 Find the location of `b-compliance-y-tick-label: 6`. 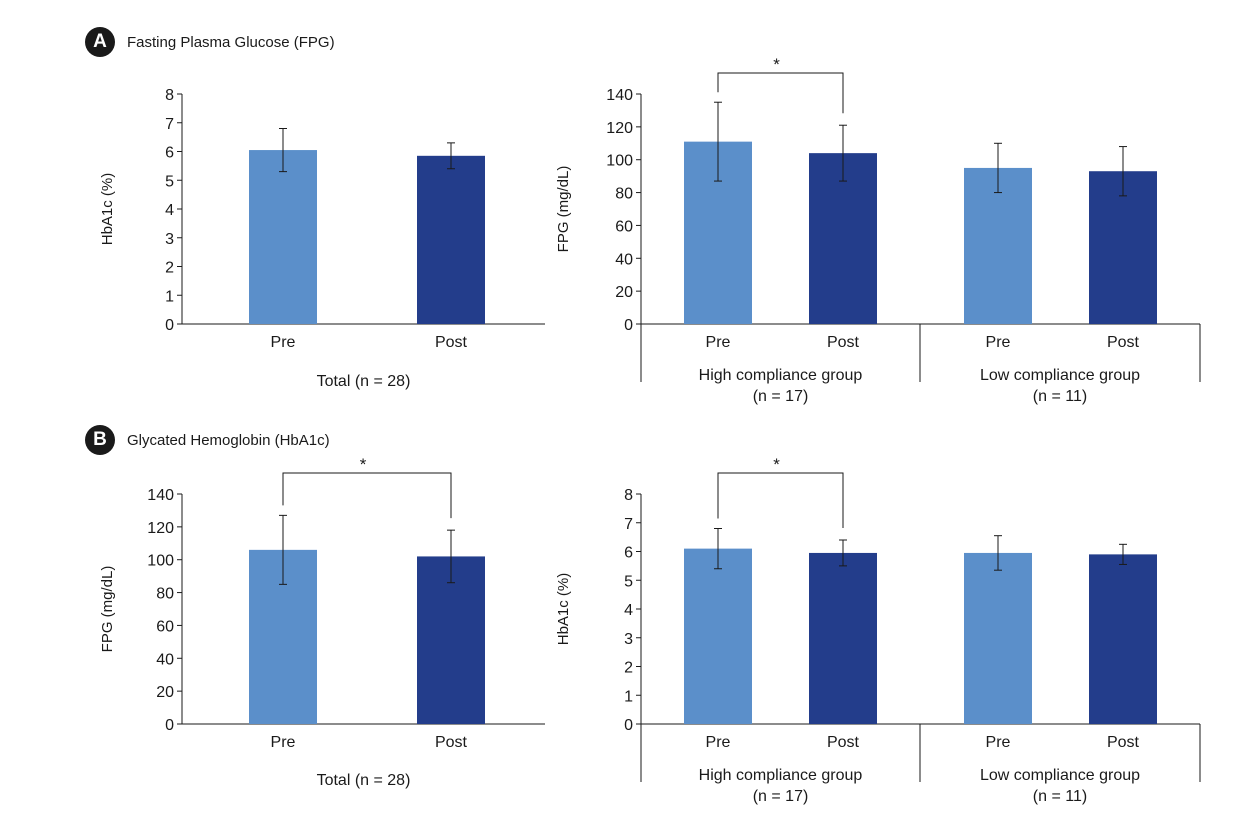

b-compliance-y-tick-label: 6 is located at coordinates (628, 553).